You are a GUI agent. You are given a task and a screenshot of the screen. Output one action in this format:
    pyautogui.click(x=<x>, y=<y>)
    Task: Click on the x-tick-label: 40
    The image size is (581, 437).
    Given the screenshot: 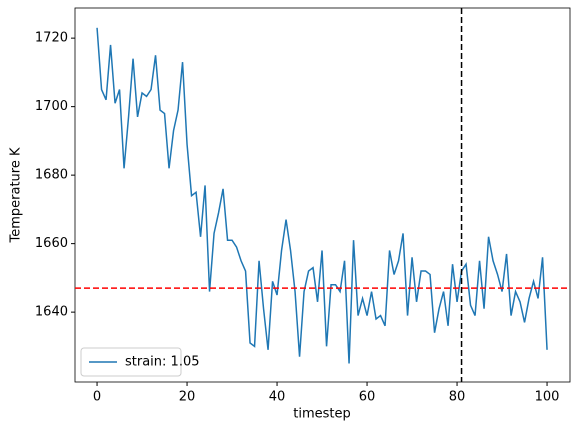 What is the action you would take?
    pyautogui.click(x=277, y=397)
    